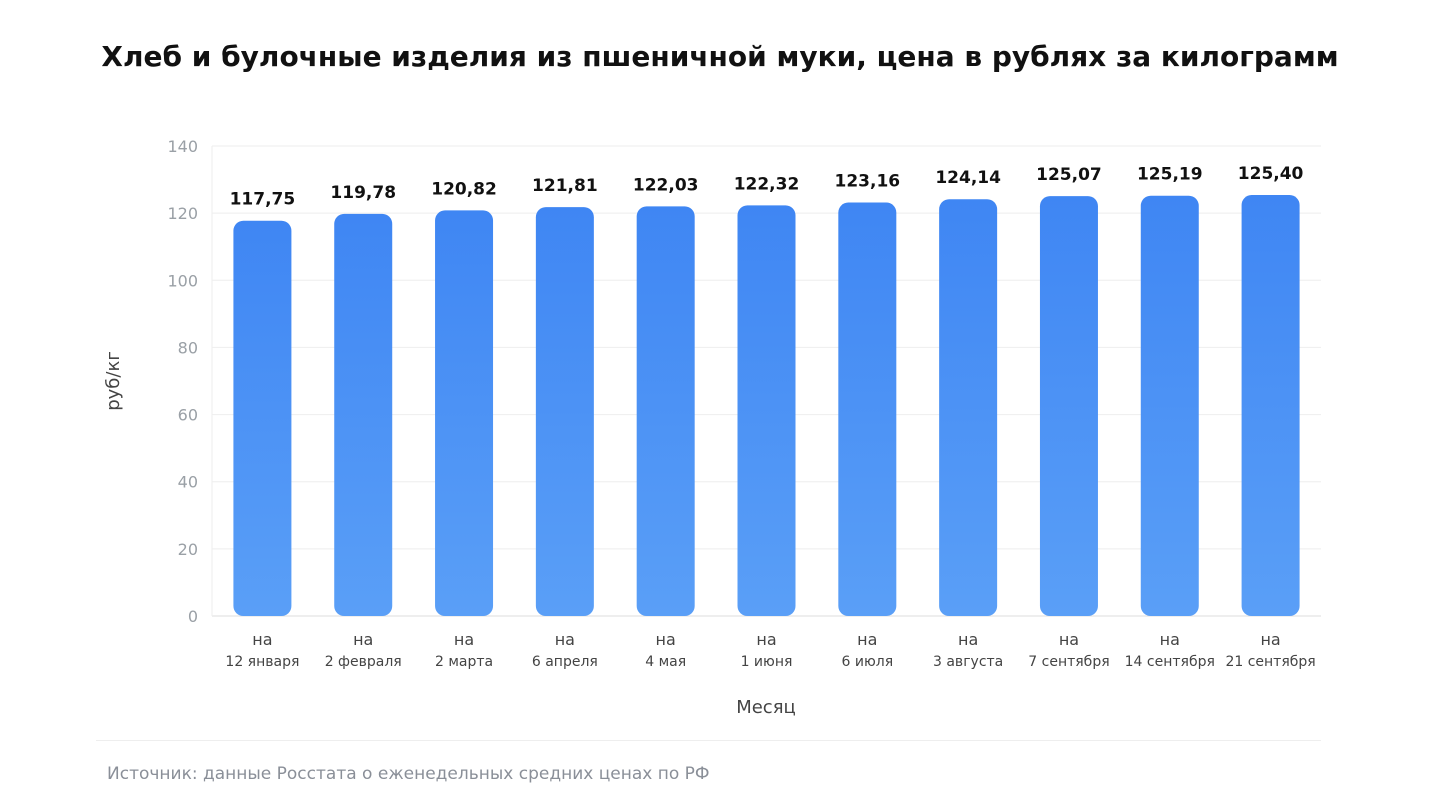 Image resolution: width=1440 pixels, height=805 pixels. I want to click on bar-value-label: 120,82, so click(464, 189).